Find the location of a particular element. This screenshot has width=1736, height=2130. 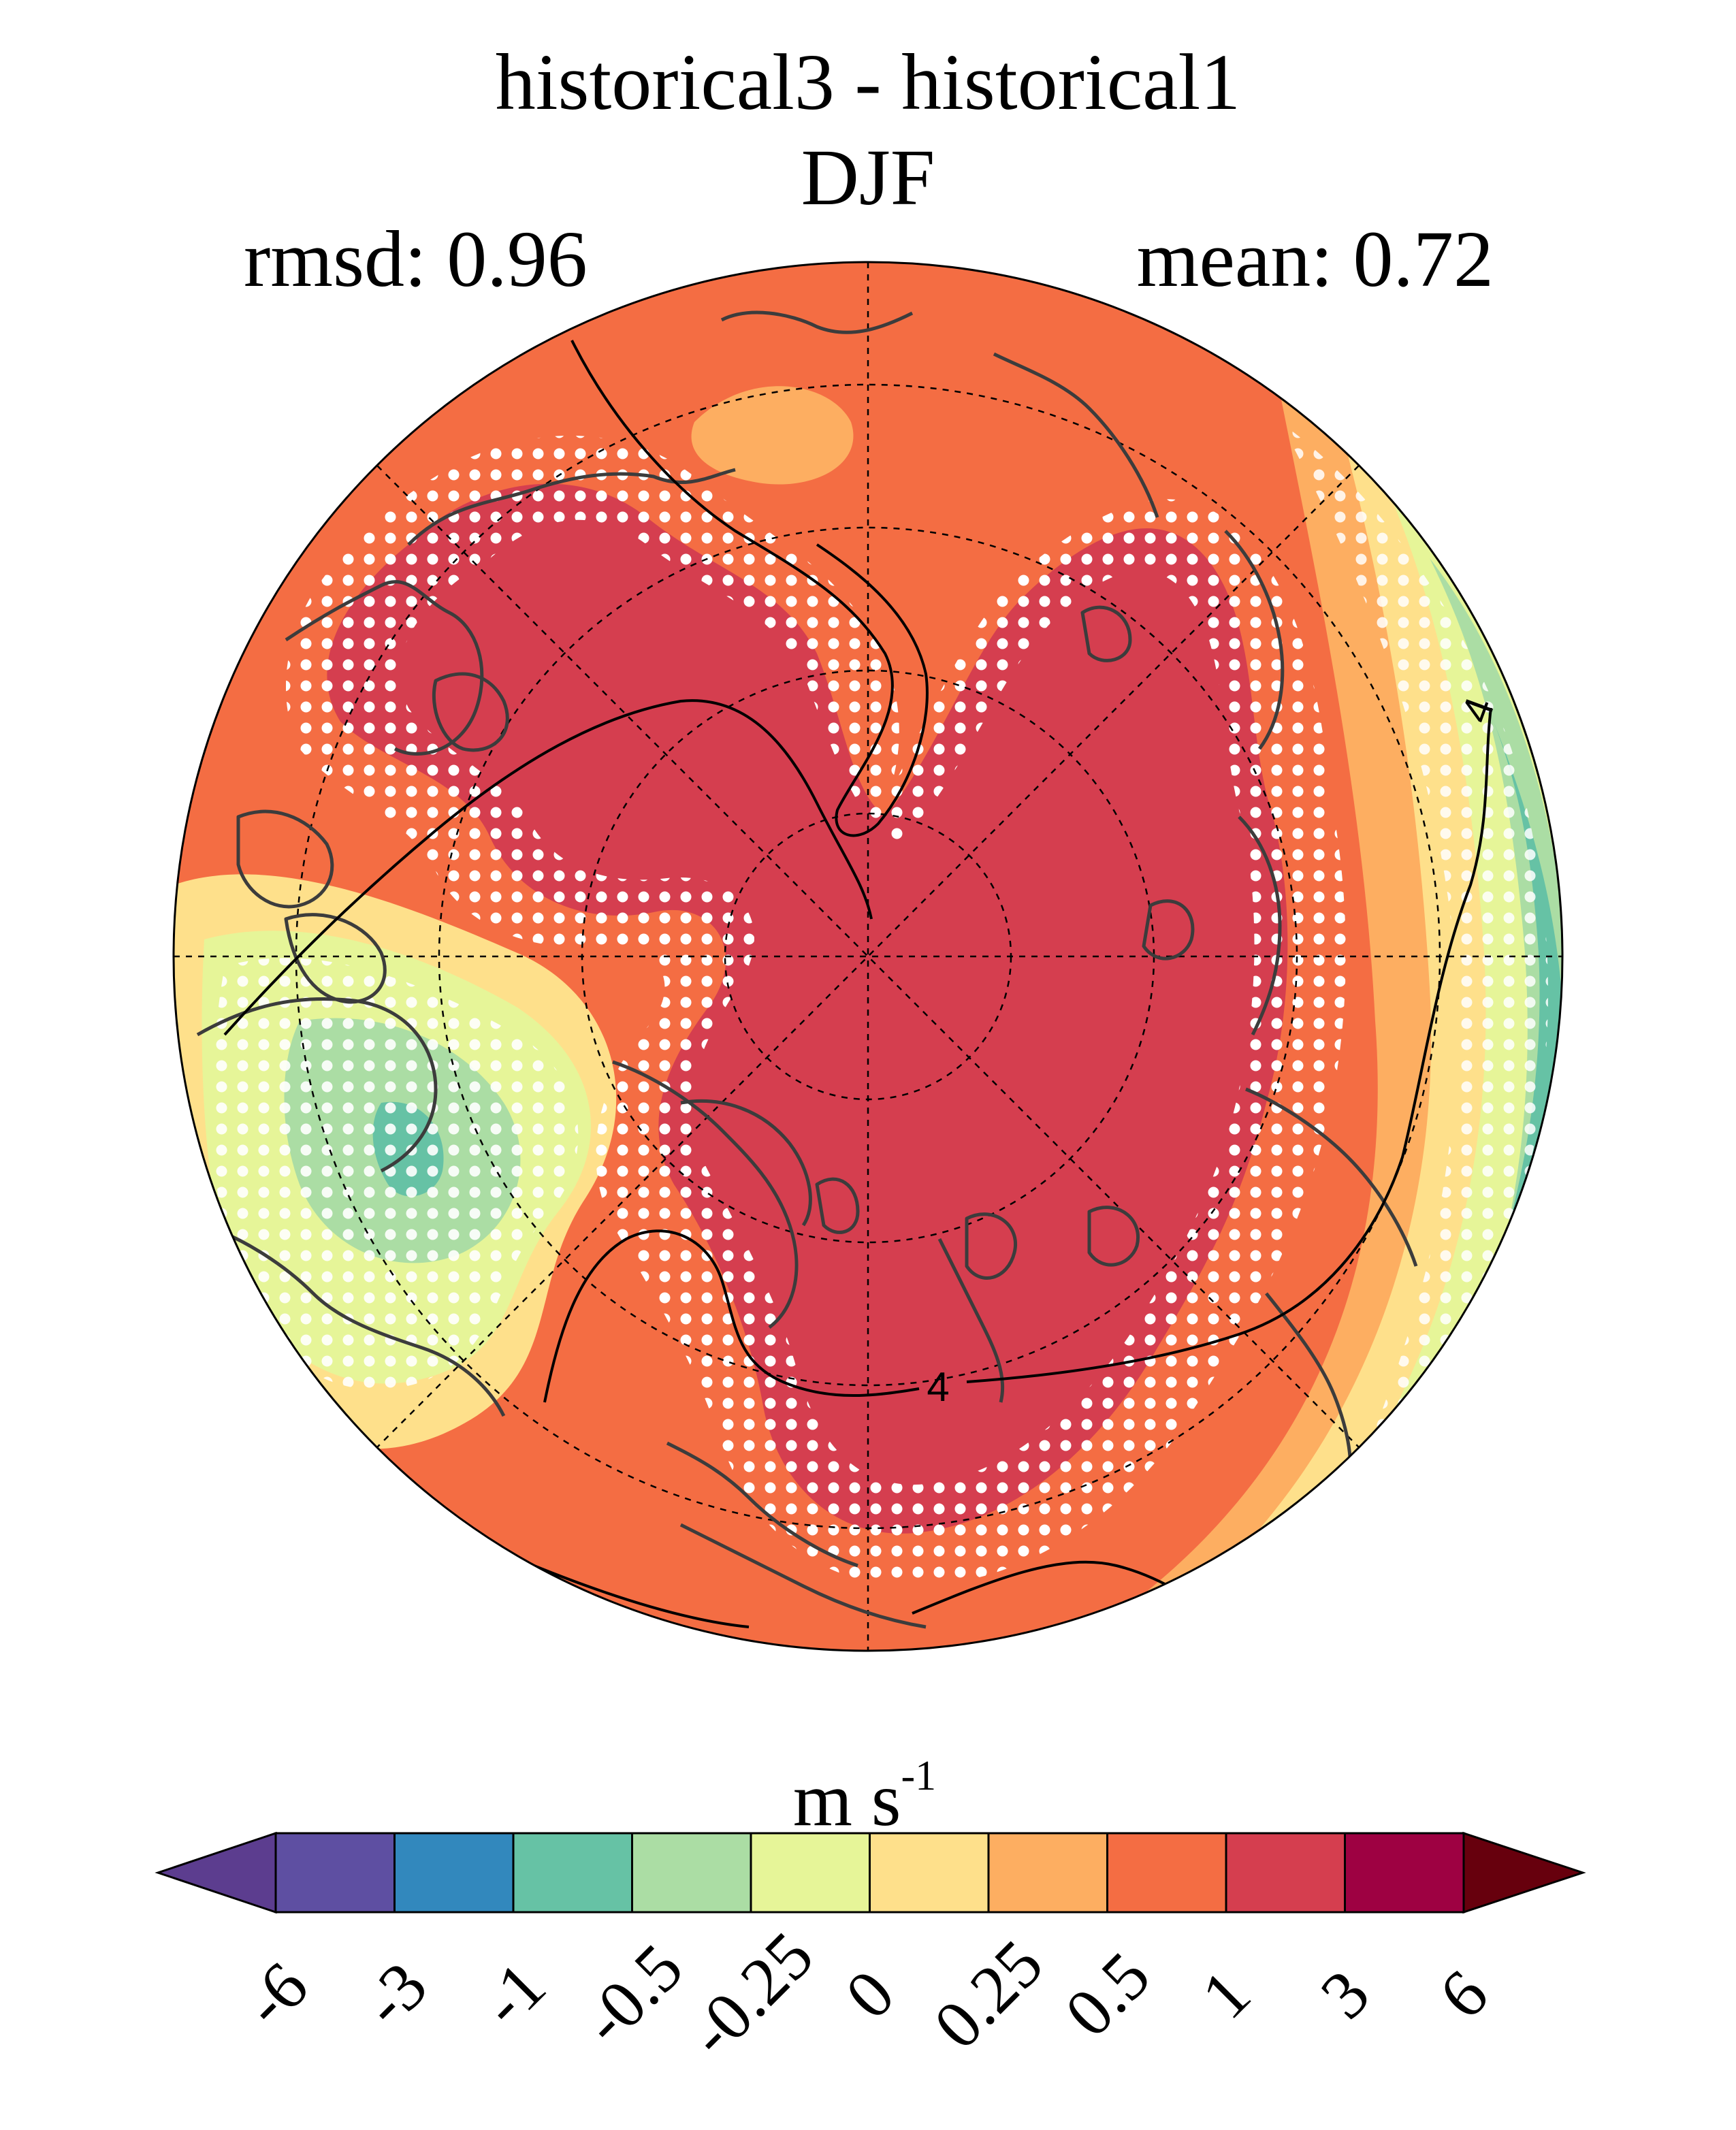

contour-label: 4 is located at coordinates (938, 1387).